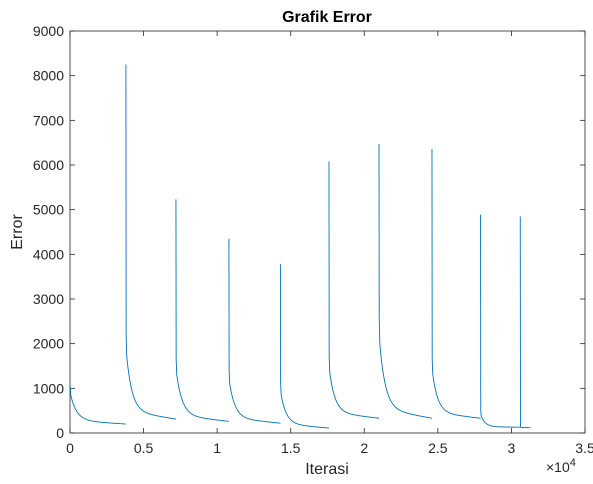 The image size is (593, 484). What do you see at coordinates (17, 232) in the screenshot?
I see `y-axis-label: Error` at bounding box center [17, 232].